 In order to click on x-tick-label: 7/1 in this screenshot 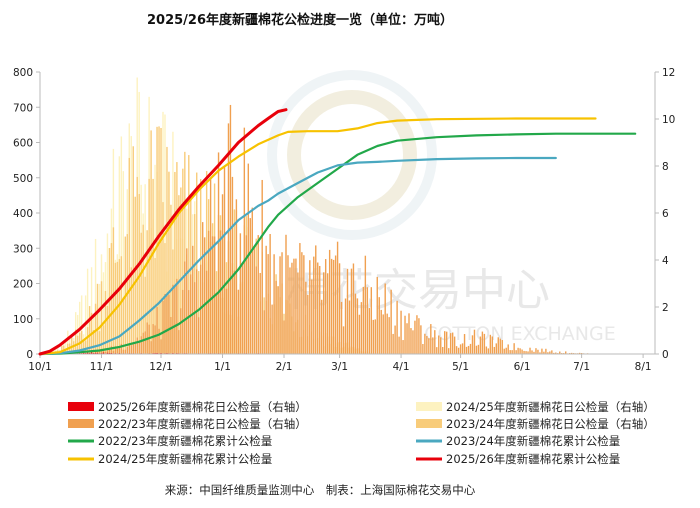, I will do `click(581, 367)`.